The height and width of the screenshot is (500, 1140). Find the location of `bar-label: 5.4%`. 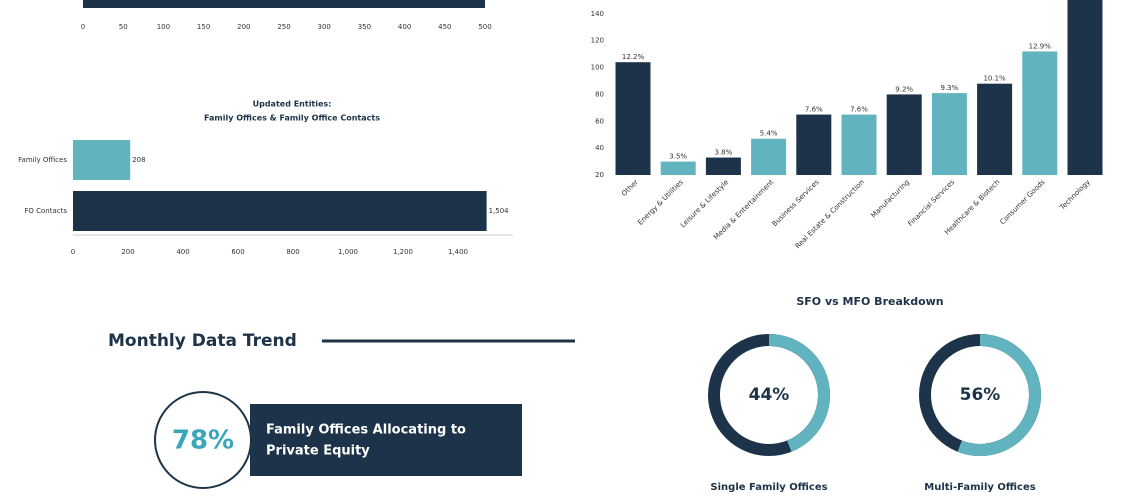

bar-label: 5.4% is located at coordinates (769, 134).